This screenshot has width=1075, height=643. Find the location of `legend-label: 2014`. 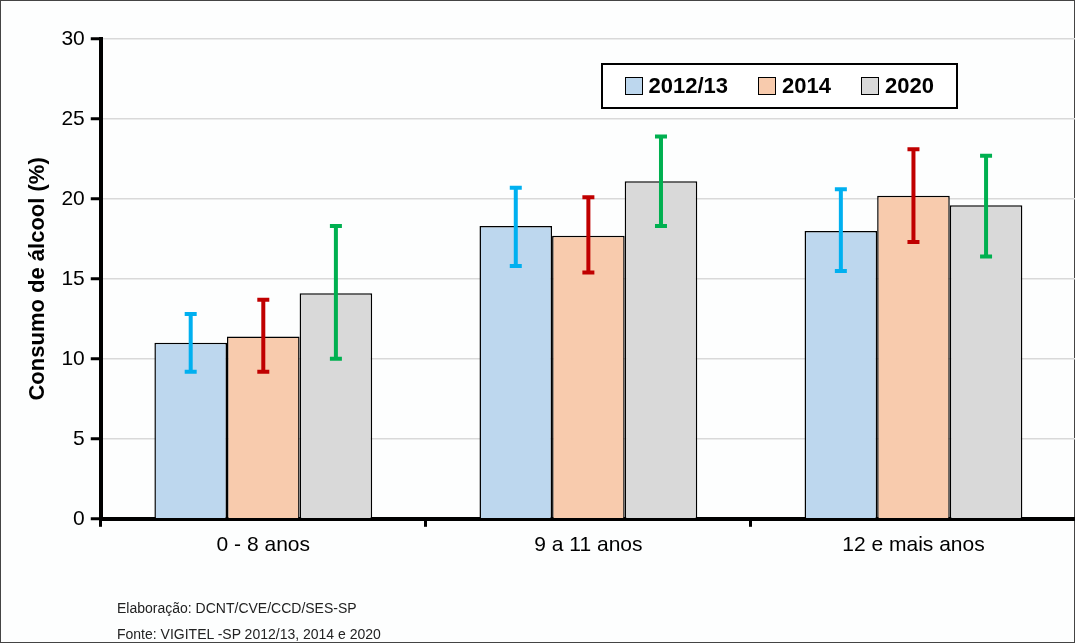

legend-label: 2014 is located at coordinates (807, 86).